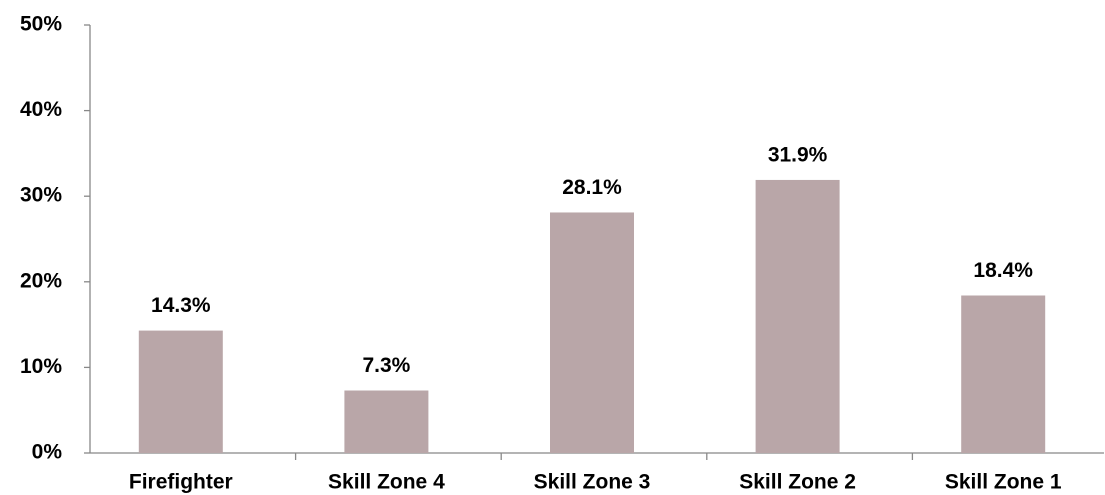 The width and height of the screenshot is (1105, 495). What do you see at coordinates (41, 195) in the screenshot?
I see `y-tick-label: 30%` at bounding box center [41, 195].